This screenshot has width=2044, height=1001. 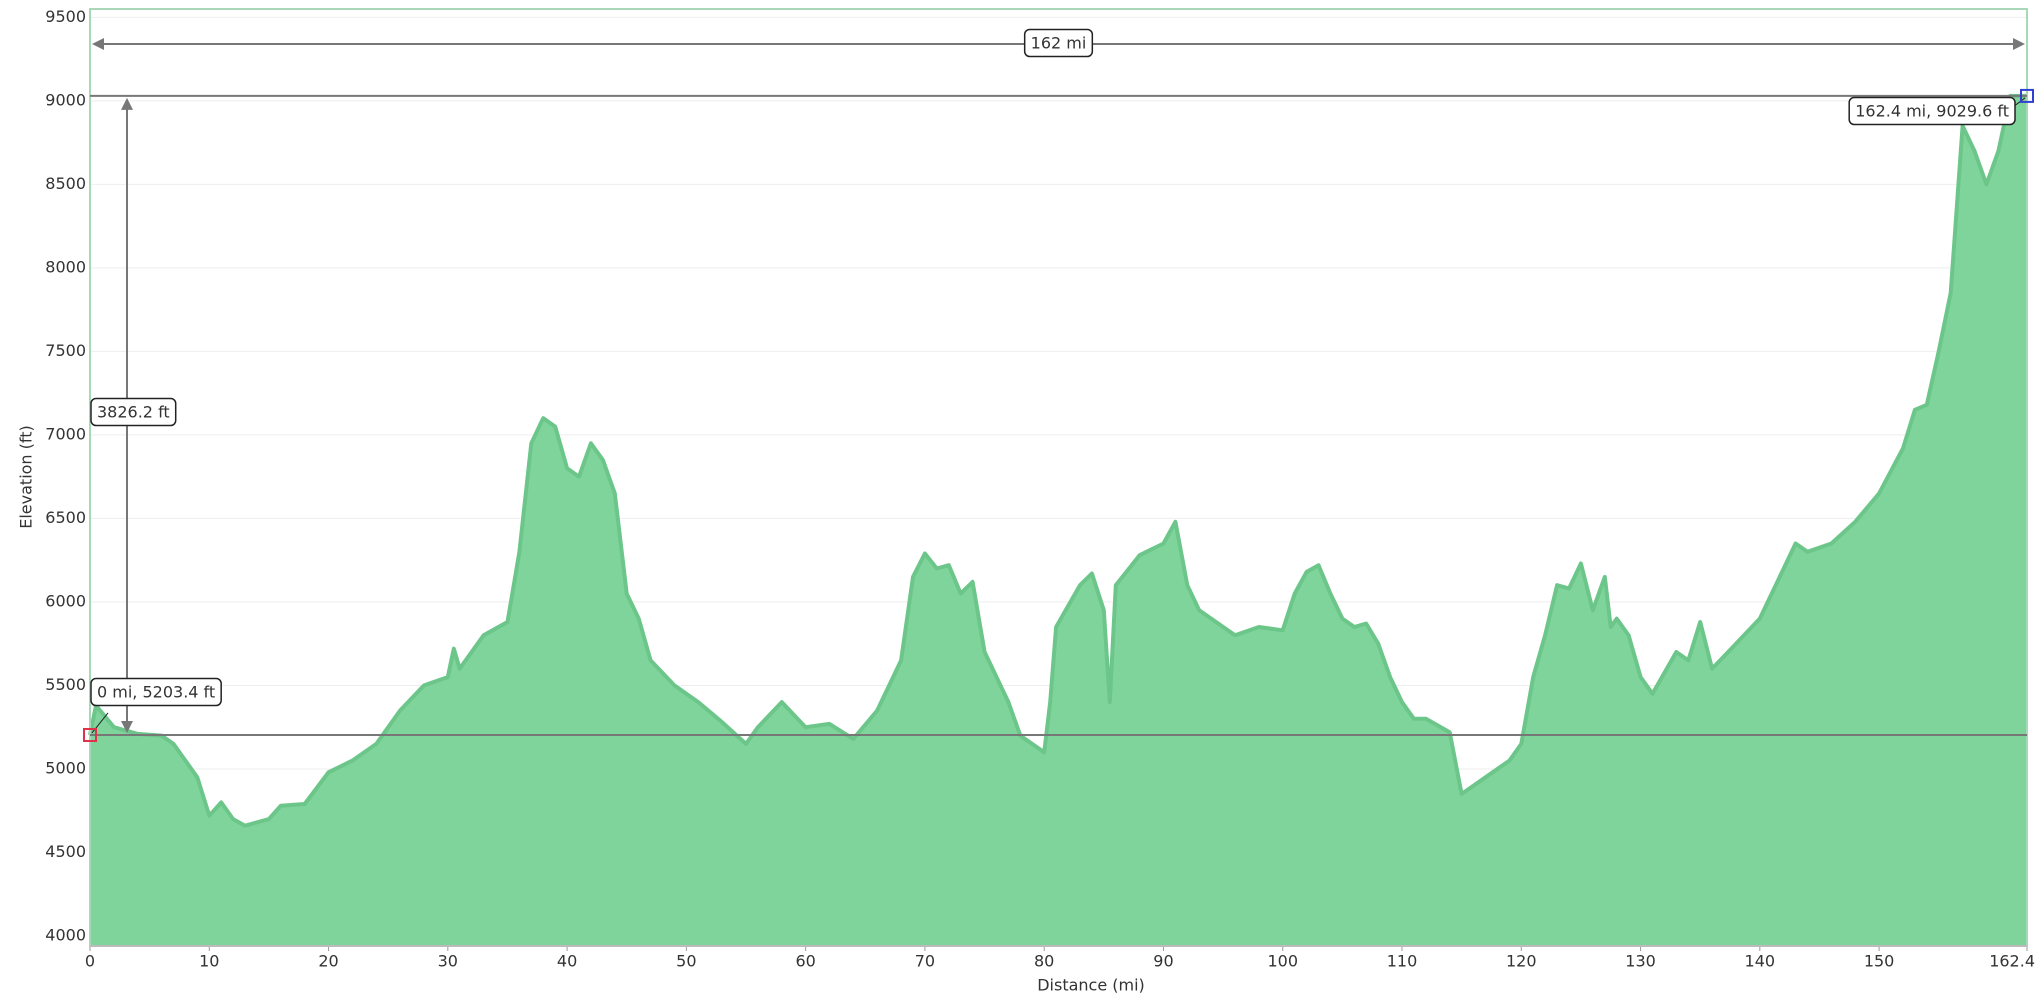 I want to click on start-marker, so click(x=90, y=734).